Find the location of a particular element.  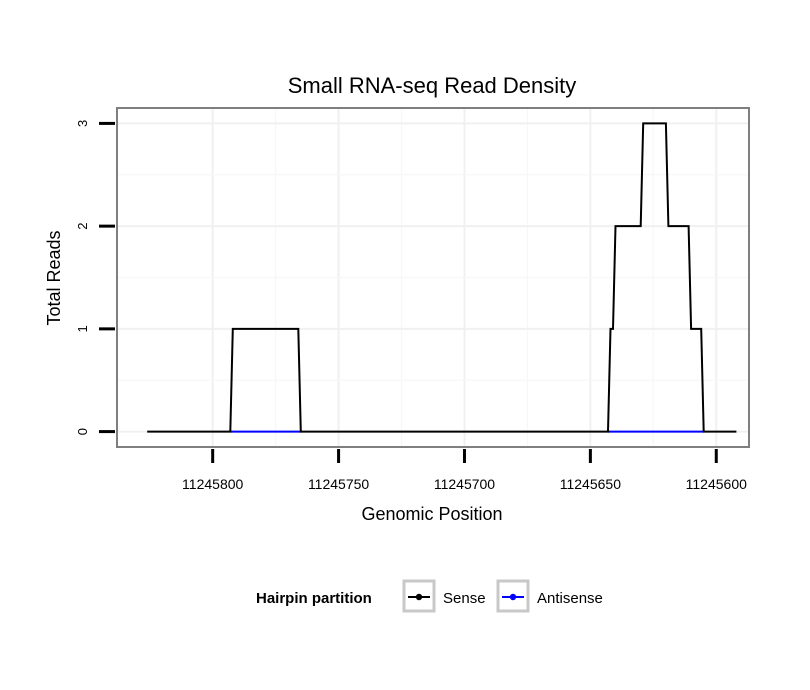

x-tick-label: 11245750 is located at coordinates (338, 484).